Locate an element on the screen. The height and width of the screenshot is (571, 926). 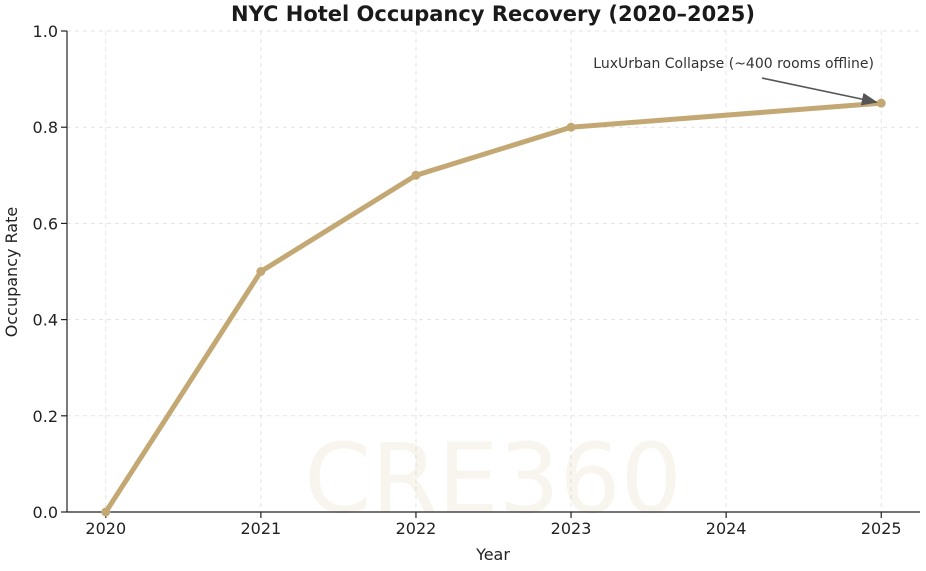
y-tick-label: 0.2 is located at coordinates (45, 416).